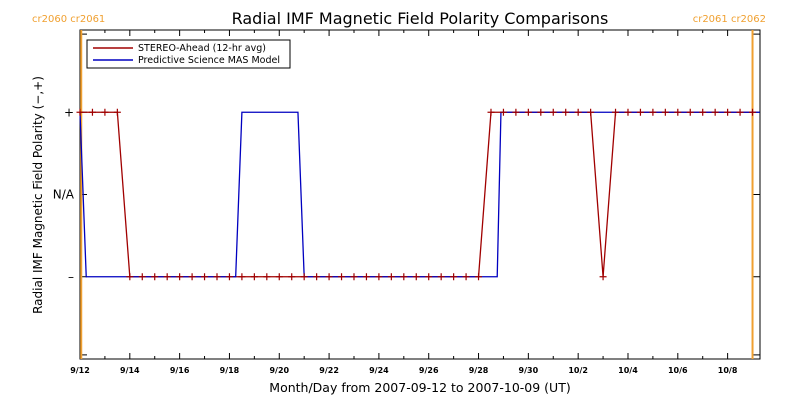  Describe the element at coordinates (279, 370) in the screenshot. I see `x-tick-label: 9/20` at that location.